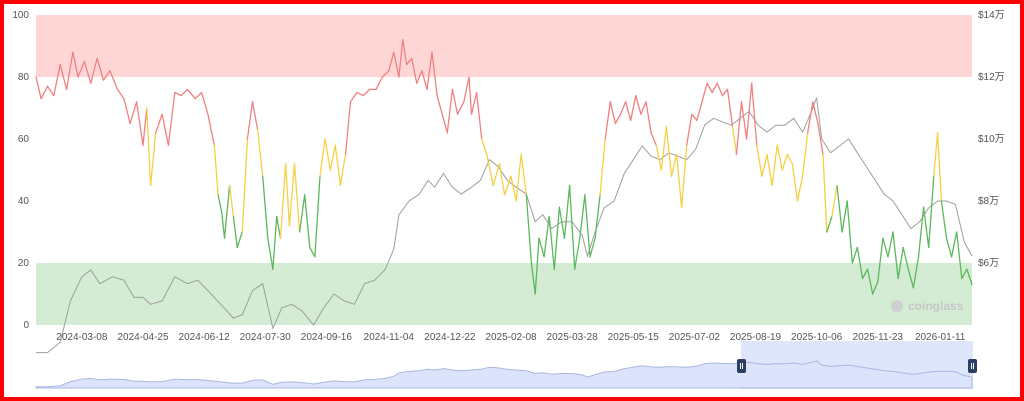  Describe the element at coordinates (506, 365) in the screenshot. I see `range-navigator` at that location.